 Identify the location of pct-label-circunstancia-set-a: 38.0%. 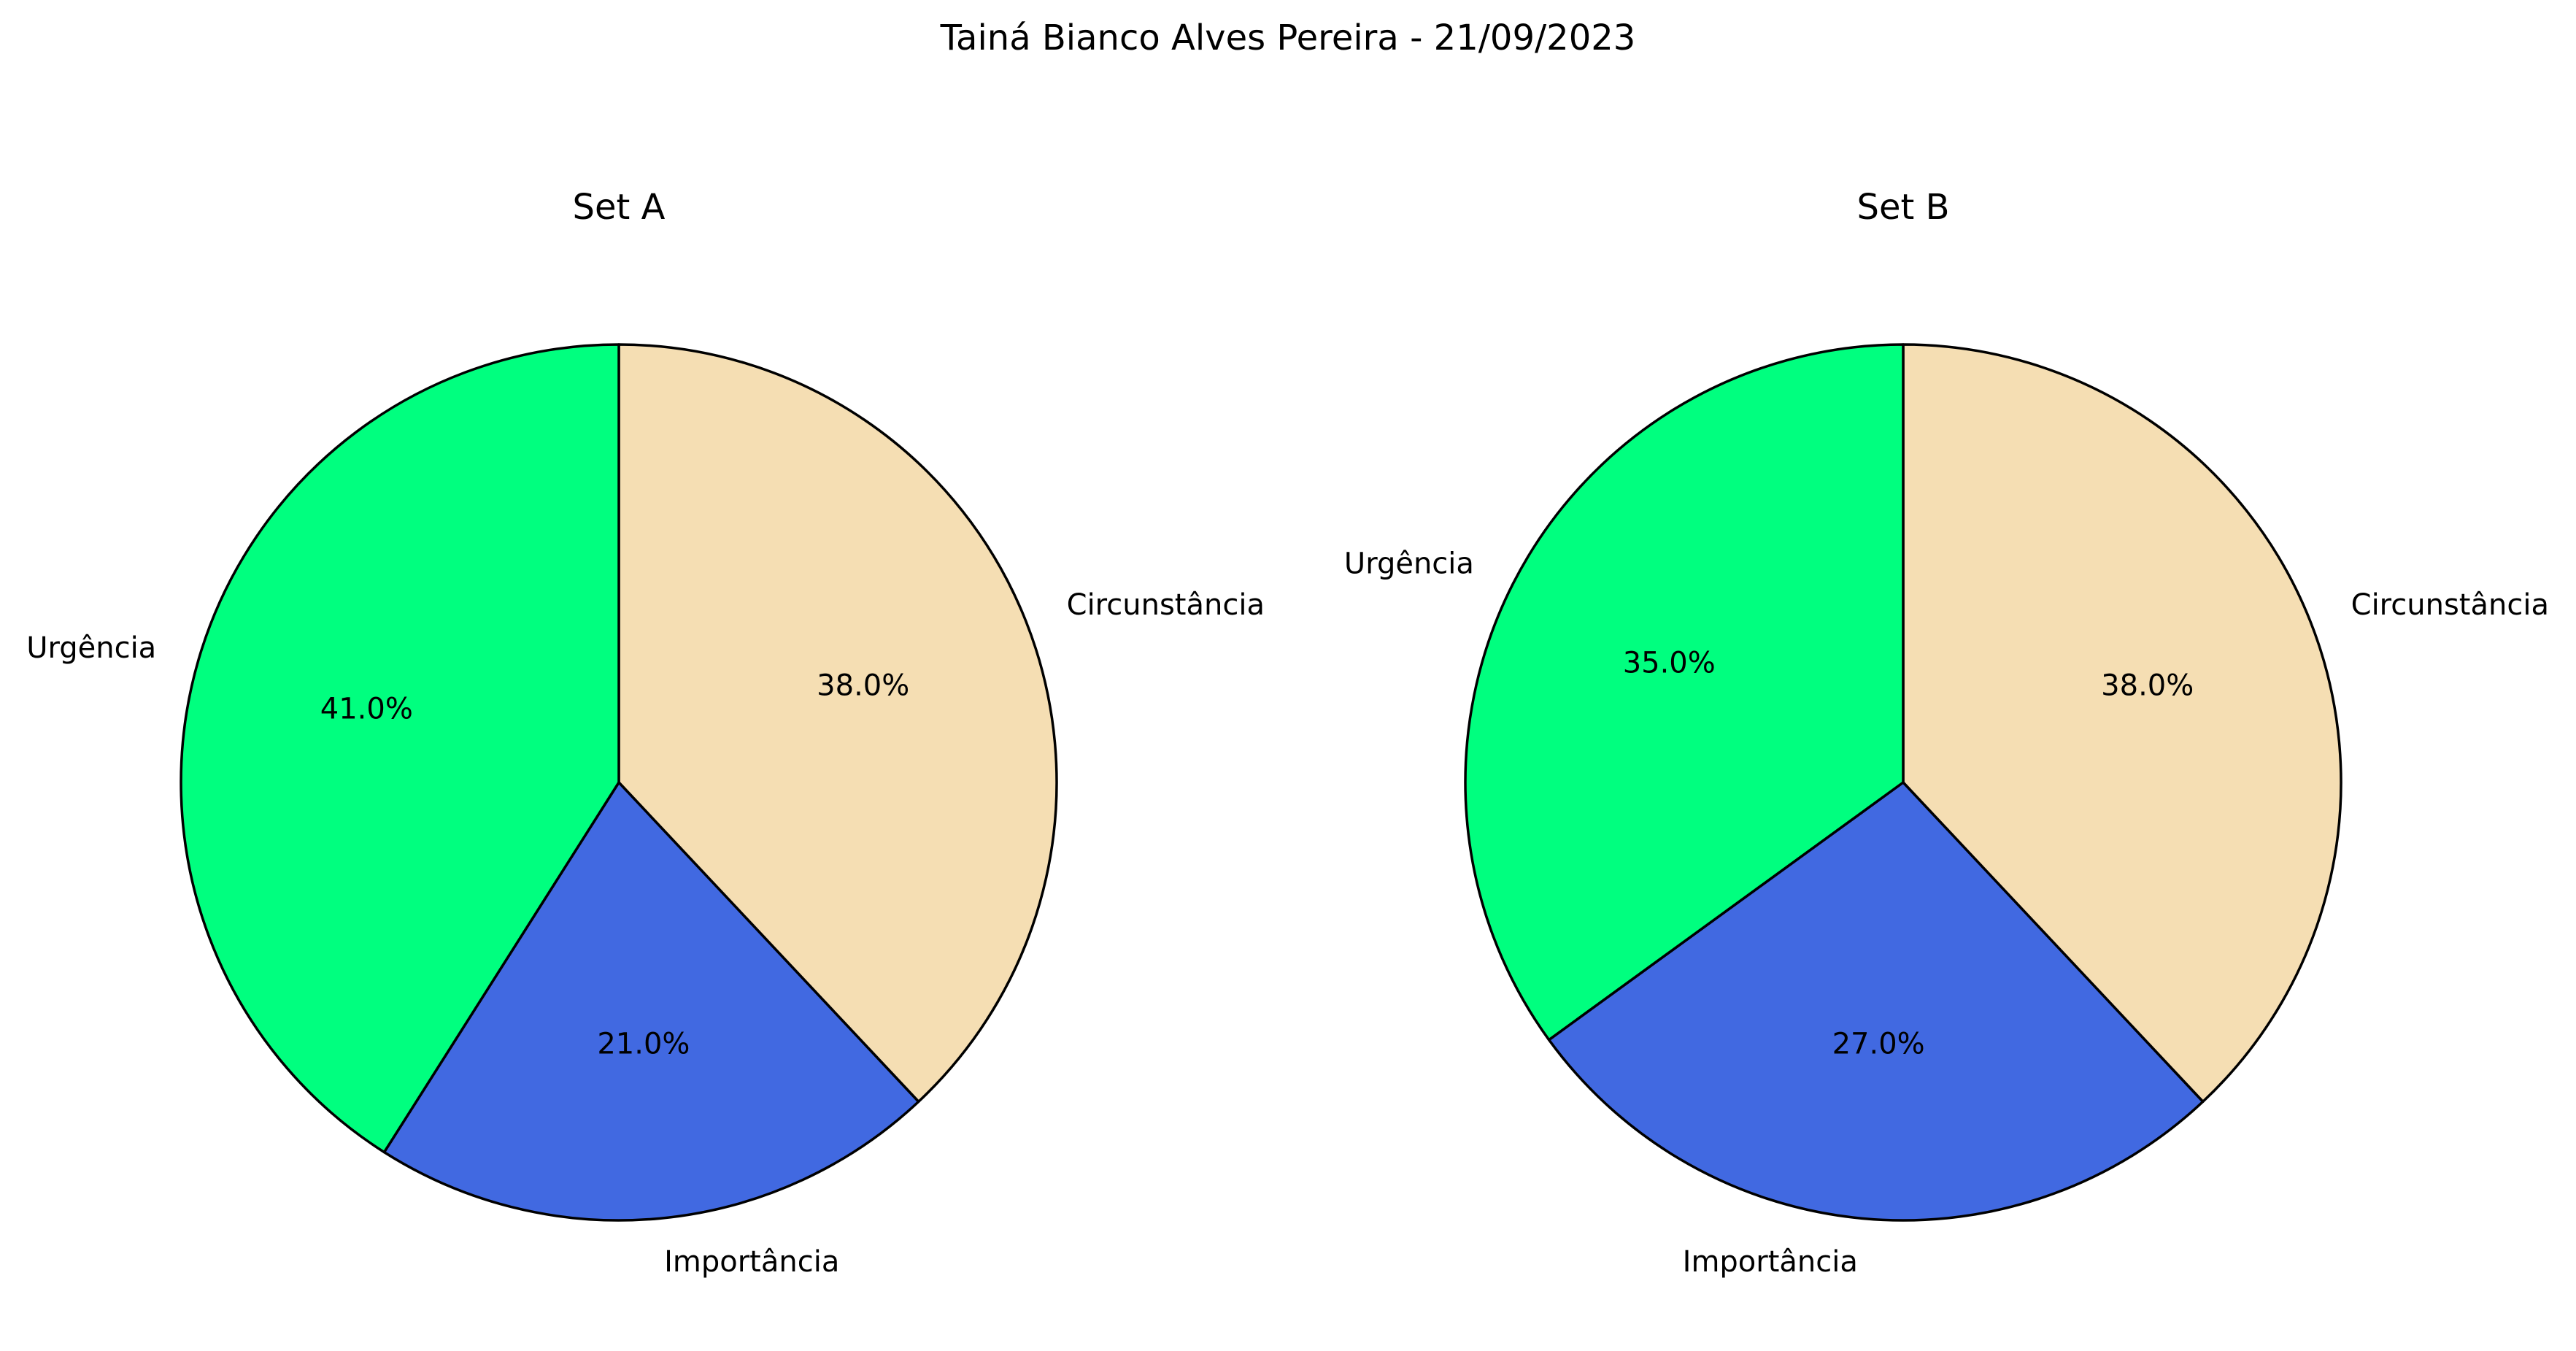
(863, 686).